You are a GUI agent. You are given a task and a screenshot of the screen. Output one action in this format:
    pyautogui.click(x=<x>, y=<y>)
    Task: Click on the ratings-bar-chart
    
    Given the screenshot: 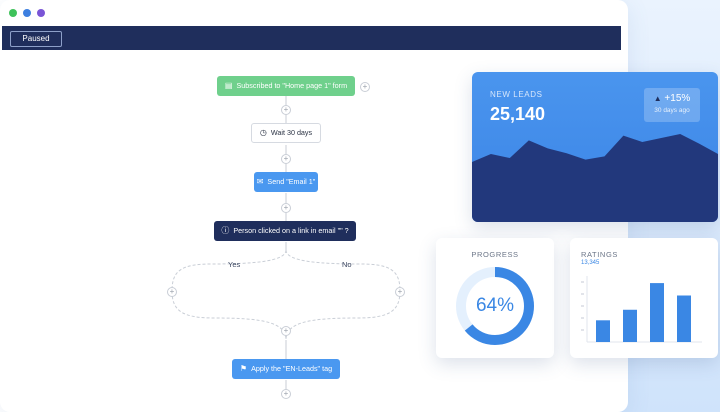 What is the action you would take?
    pyautogui.click(x=641, y=309)
    